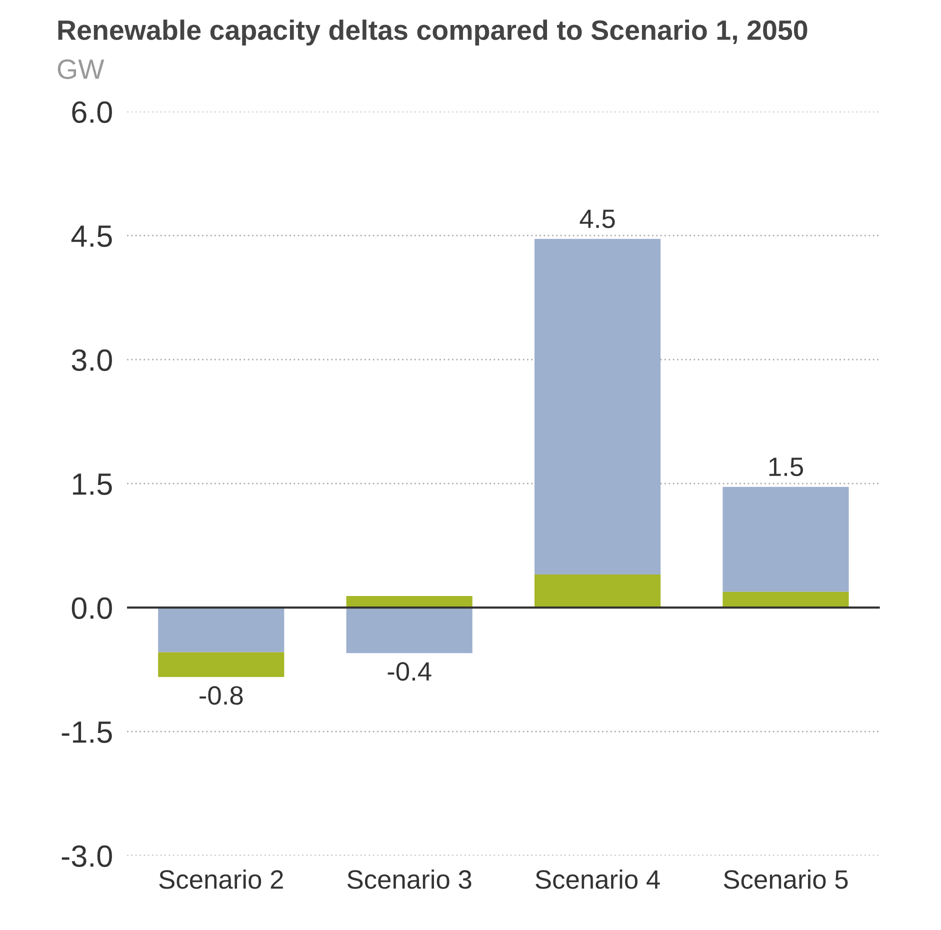  What do you see at coordinates (786, 467) in the screenshot?
I see `total-label: 1.5` at bounding box center [786, 467].